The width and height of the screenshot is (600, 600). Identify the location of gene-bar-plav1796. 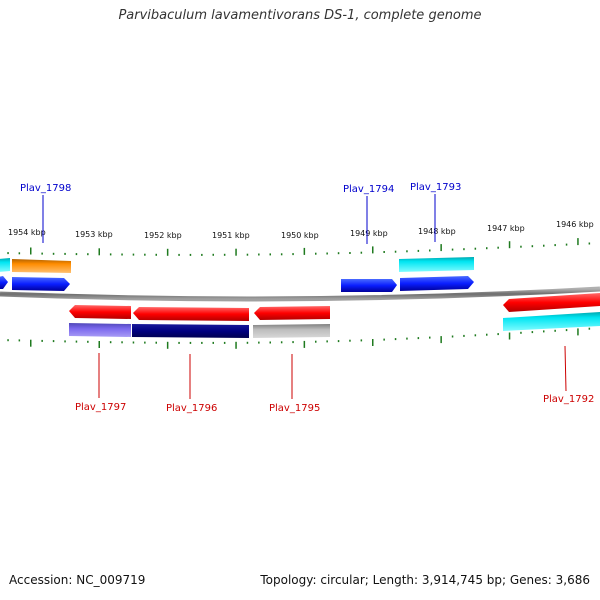
(190, 331).